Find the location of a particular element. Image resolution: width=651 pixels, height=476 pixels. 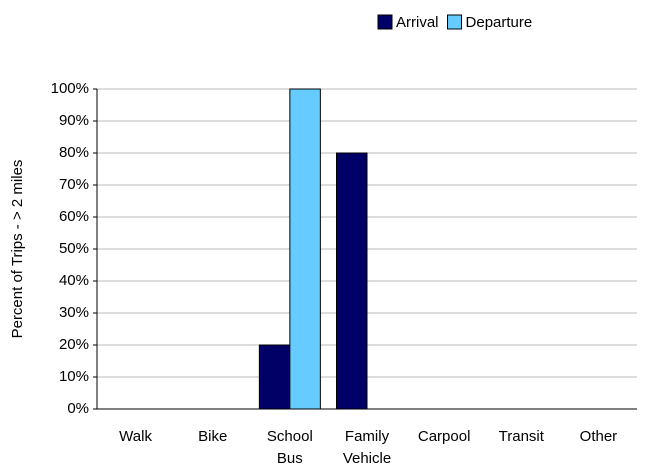

y-axis-label: Percent of Trips - > 2 miles is located at coordinates (17, 249).